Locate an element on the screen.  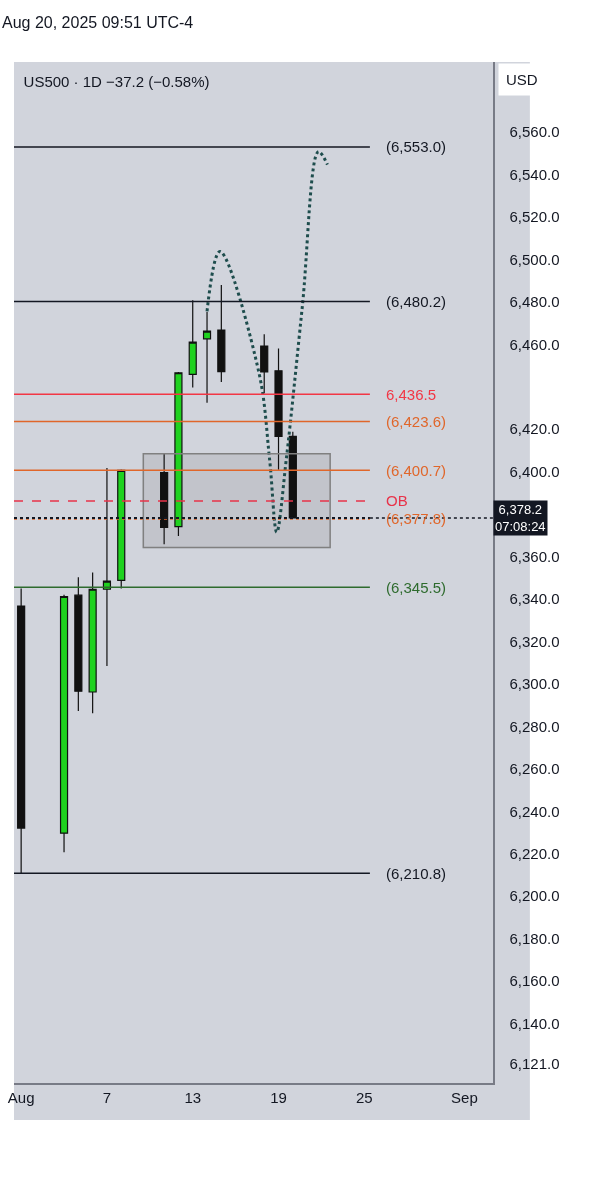
x-tick-label: Sep is located at coordinates (464, 1097).